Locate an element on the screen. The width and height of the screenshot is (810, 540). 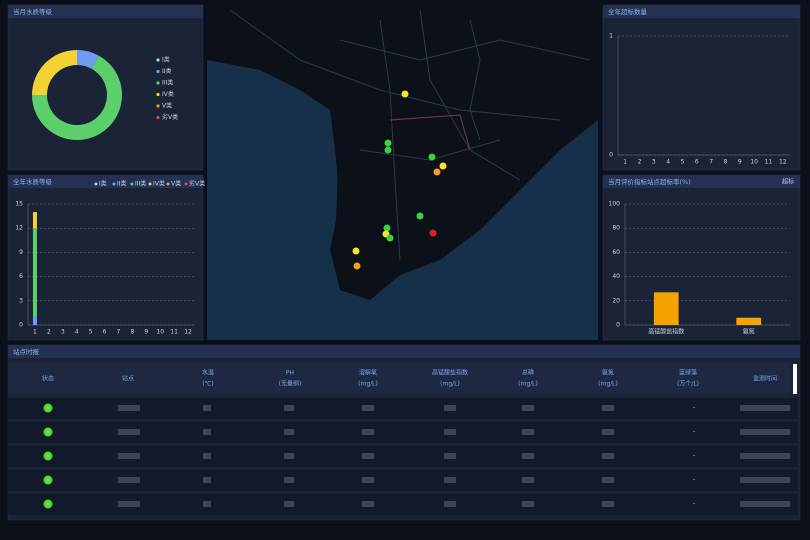
panel-title: 当月水质等级 is located at coordinates (33, 11).